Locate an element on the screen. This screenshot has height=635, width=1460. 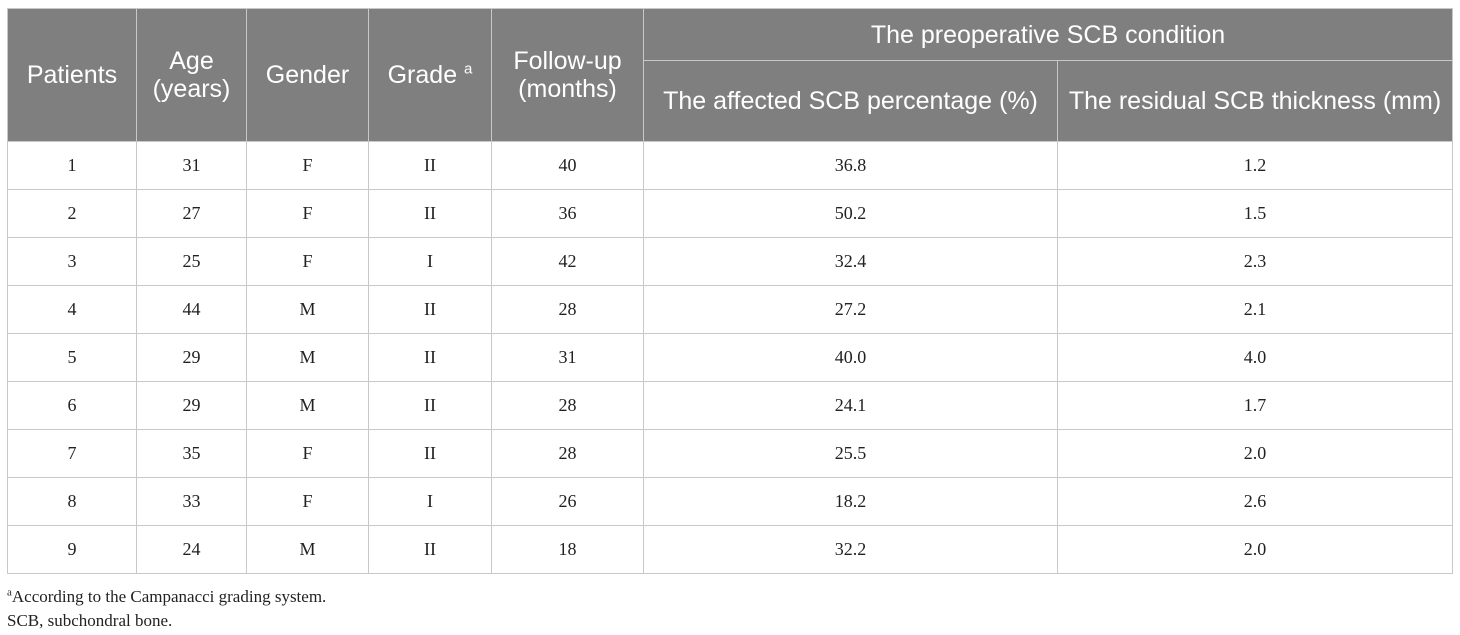
cell-residual-thickness: 2.6 is located at coordinates (1255, 501).